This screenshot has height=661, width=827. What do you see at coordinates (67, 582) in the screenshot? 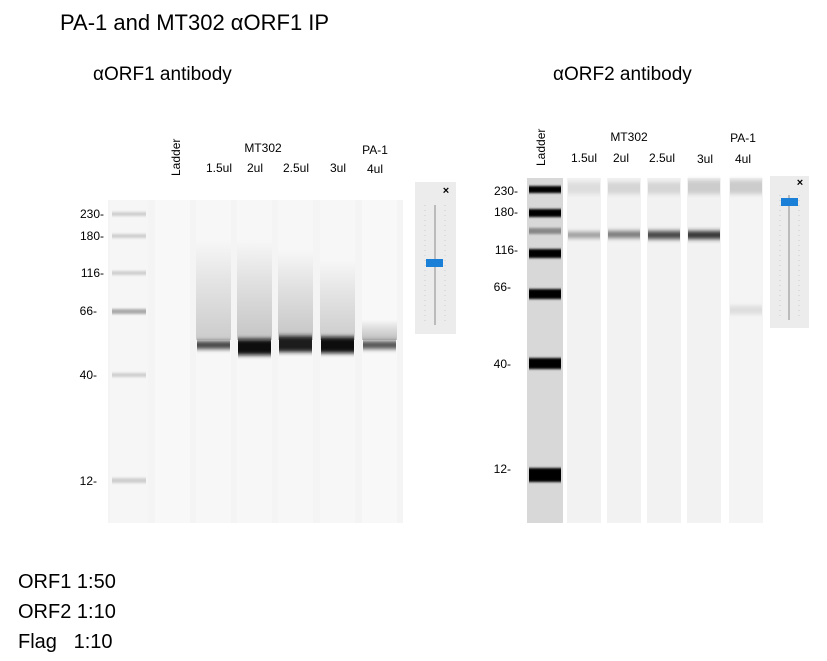
I see `note: ORF1 1:50` at bounding box center [67, 582].